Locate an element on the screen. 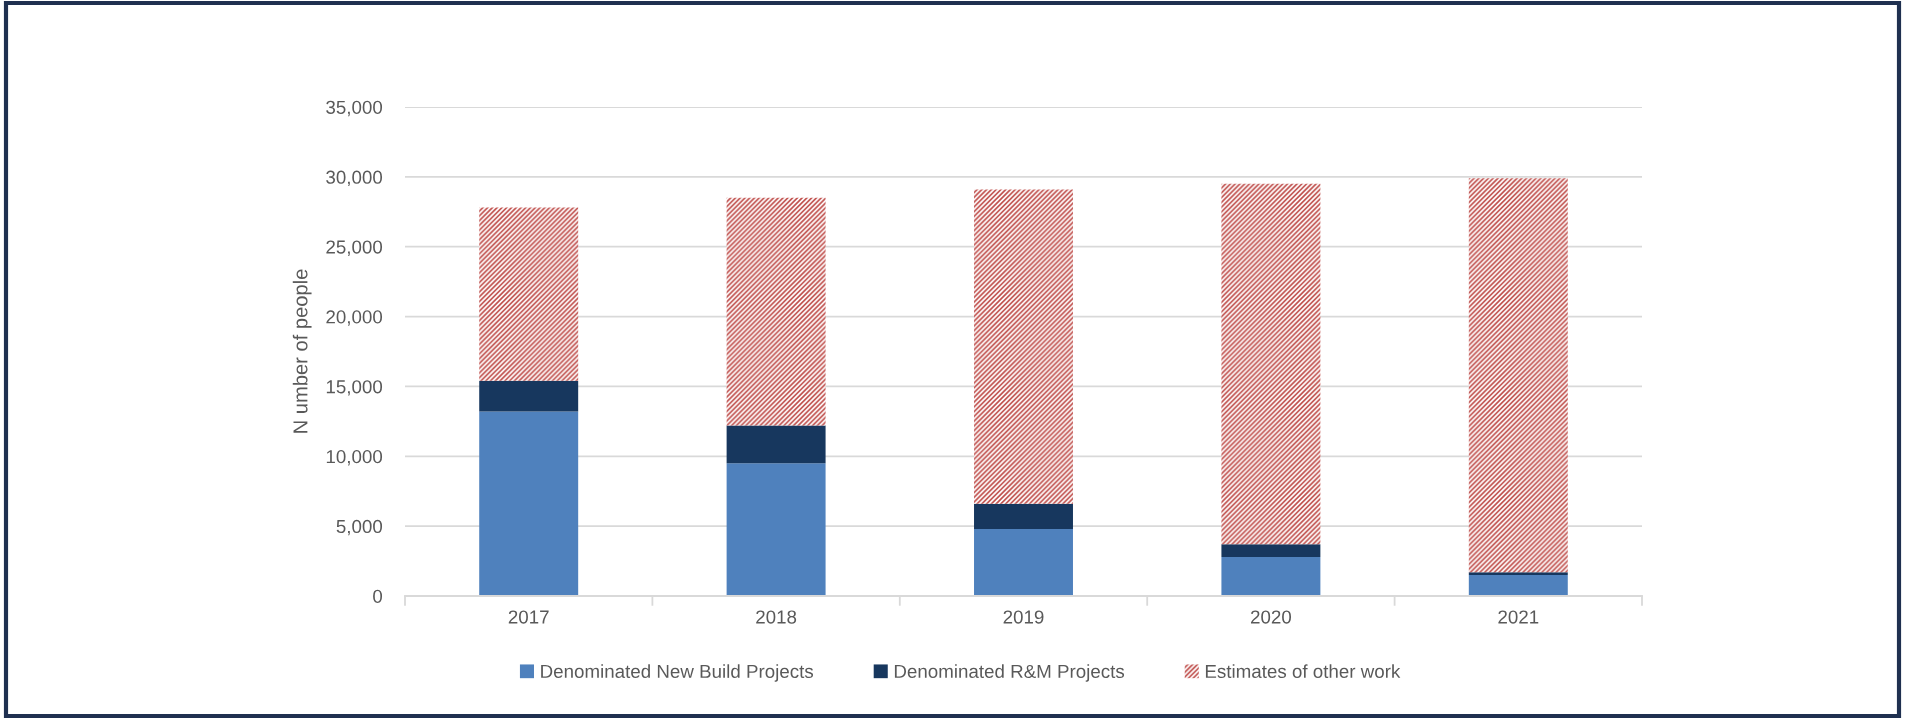  y-tick-label: 5,000 is located at coordinates (359, 527).